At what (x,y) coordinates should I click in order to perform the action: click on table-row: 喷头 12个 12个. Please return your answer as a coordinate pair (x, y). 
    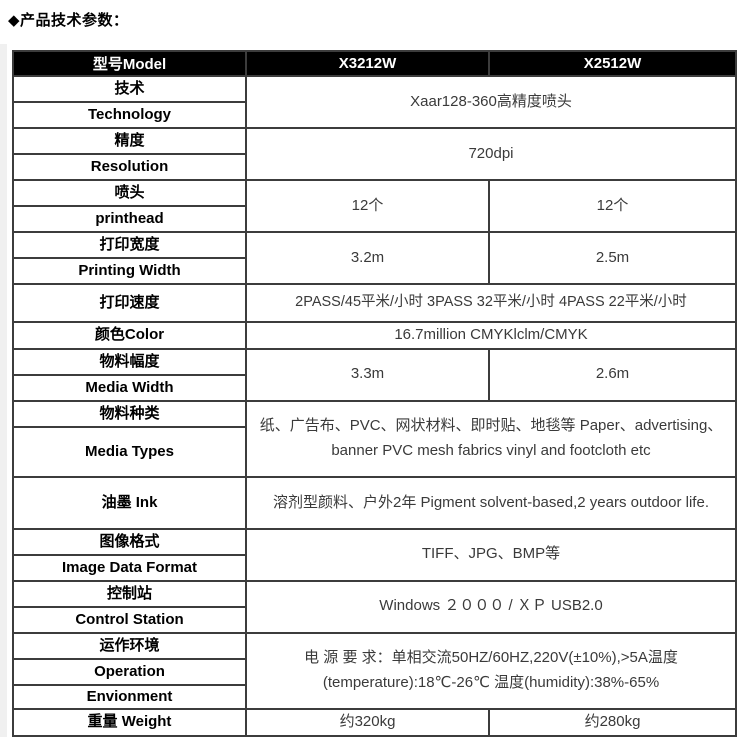
    Looking at the image, I should click on (374, 206).